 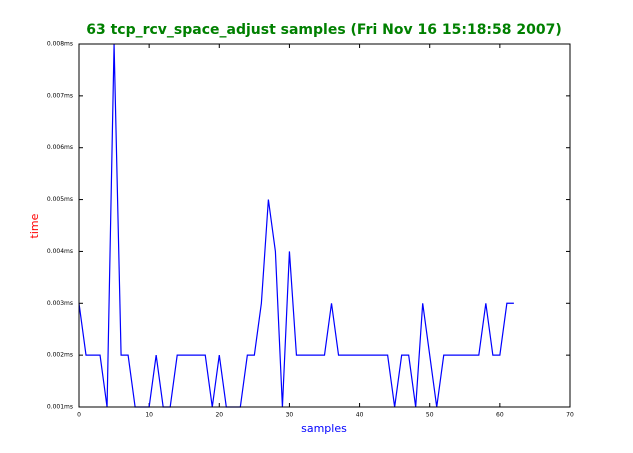 I want to click on y-tick-label: 0.003ms, so click(x=60, y=303).